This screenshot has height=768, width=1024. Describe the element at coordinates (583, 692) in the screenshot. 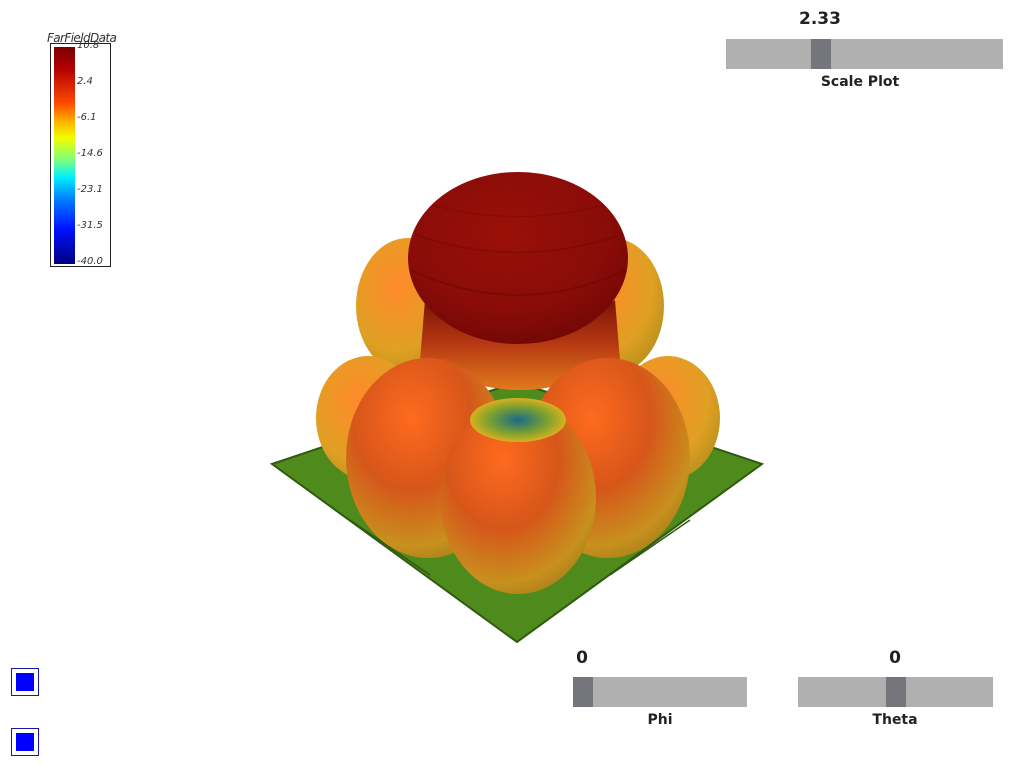

I see `phi-slider-handle` at that location.